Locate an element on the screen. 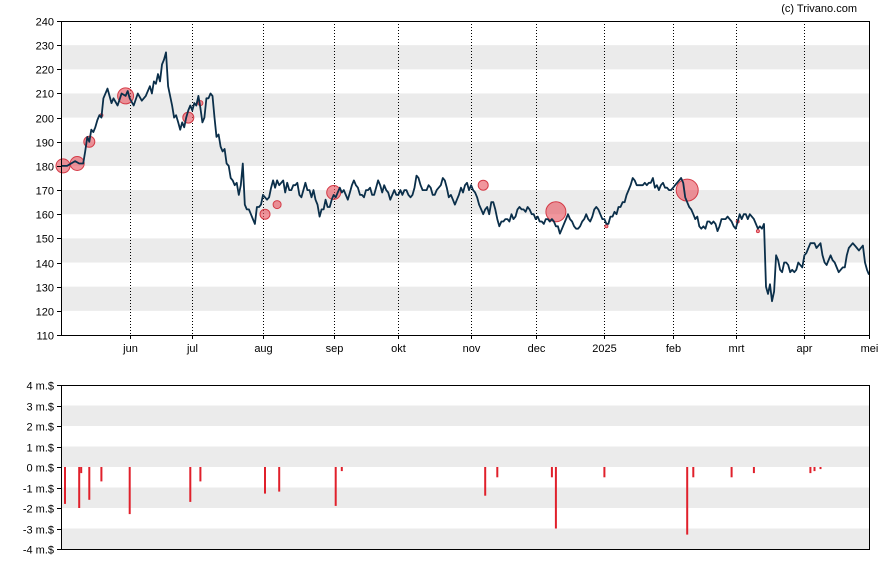 The image size is (888, 565). y-tick-label: 150 is located at coordinates (45, 240).